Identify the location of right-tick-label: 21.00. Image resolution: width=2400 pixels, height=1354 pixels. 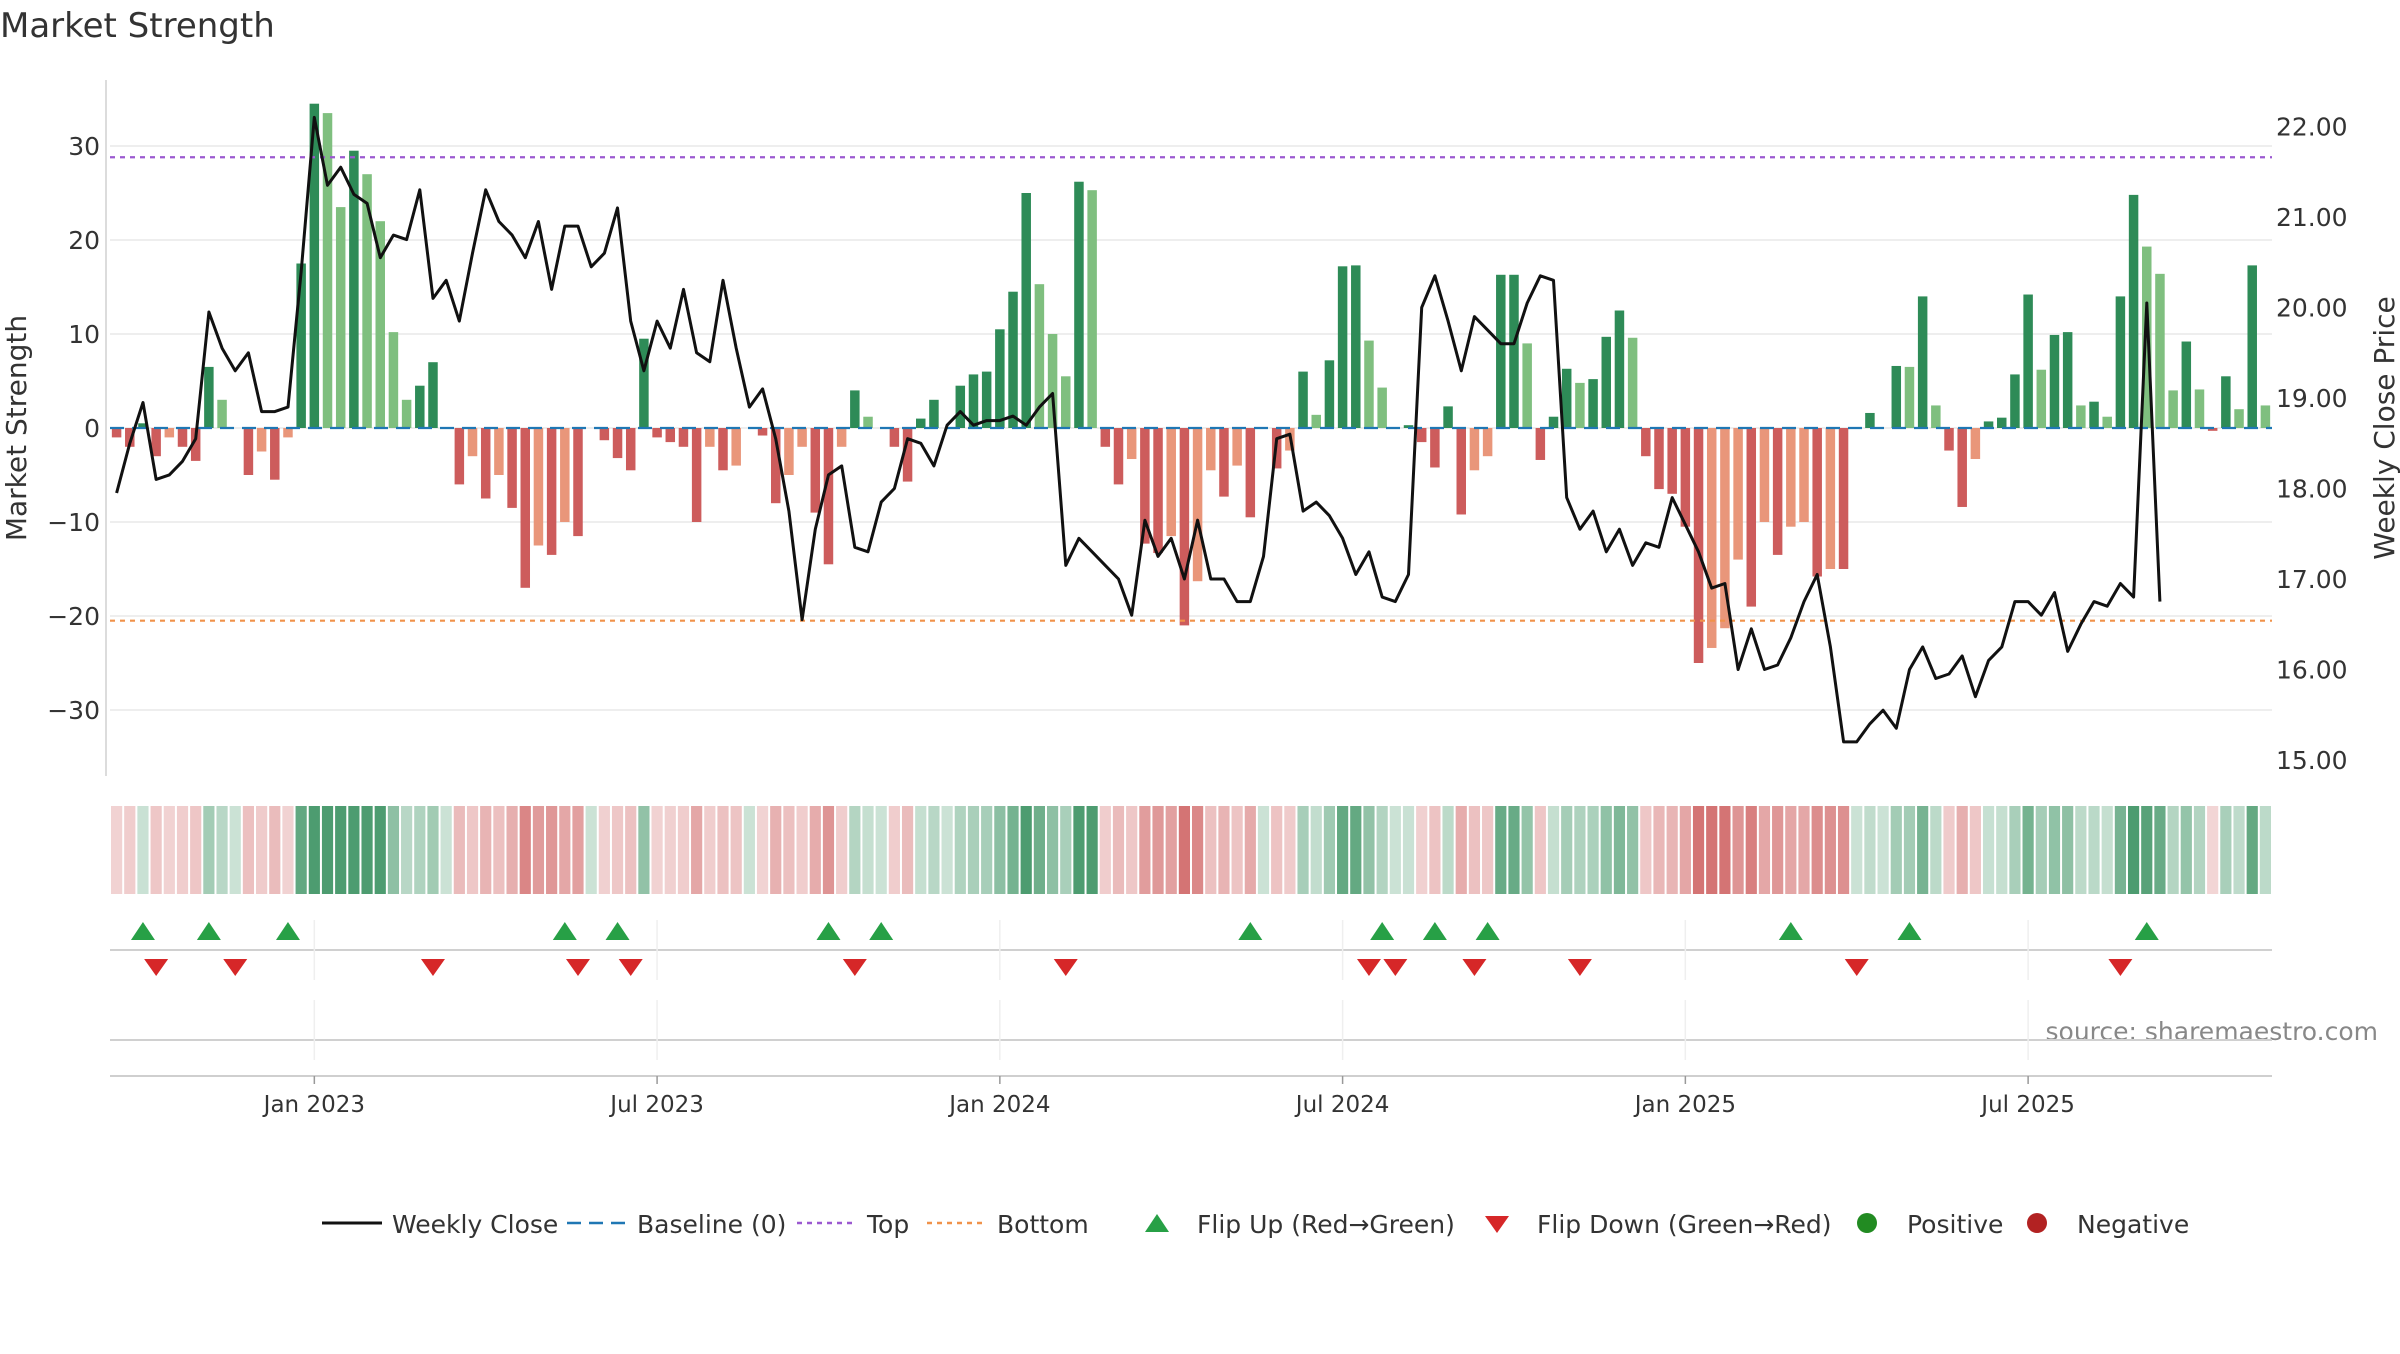
(2312, 217).